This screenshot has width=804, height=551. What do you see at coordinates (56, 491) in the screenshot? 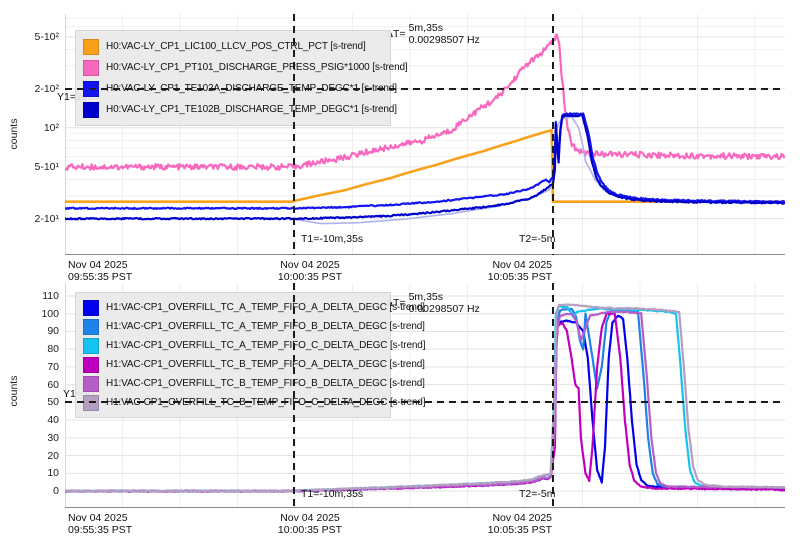
I see `y-tick-label: 0` at bounding box center [56, 491].